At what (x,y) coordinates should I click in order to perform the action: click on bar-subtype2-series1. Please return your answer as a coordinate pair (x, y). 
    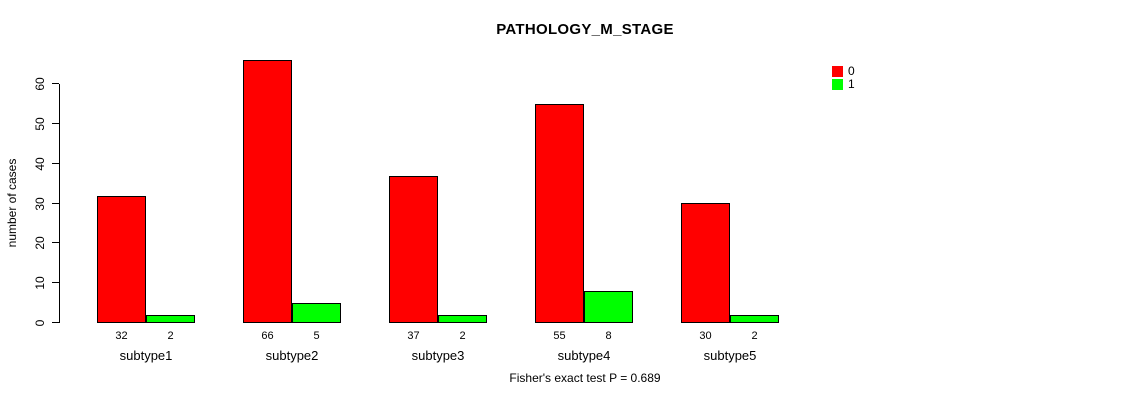
    Looking at the image, I should click on (316, 313).